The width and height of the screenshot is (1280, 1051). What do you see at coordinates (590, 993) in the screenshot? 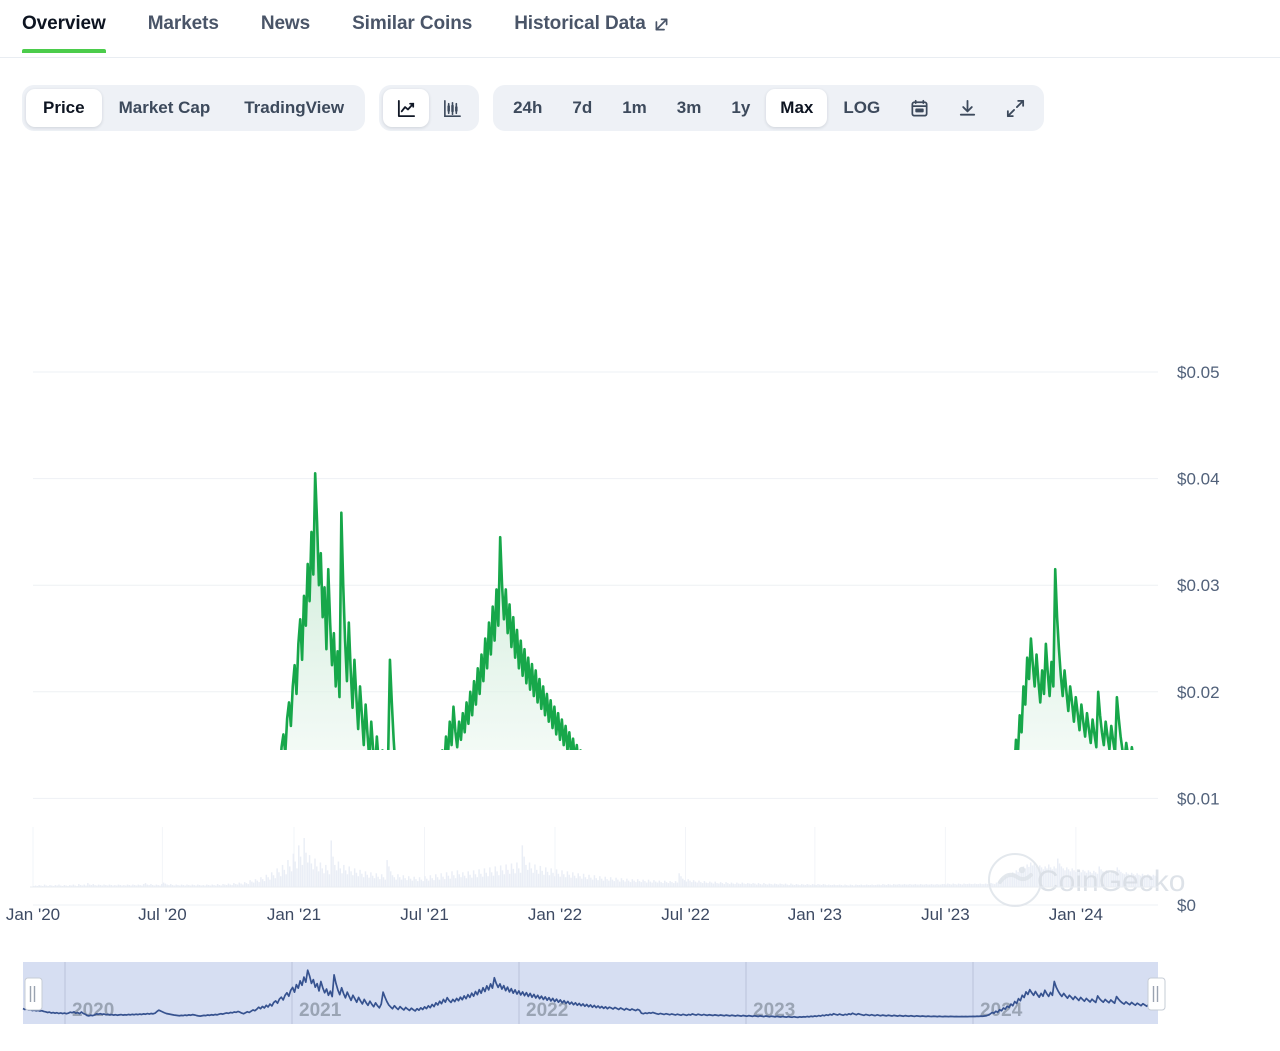
I see `navigator-selection` at bounding box center [590, 993].